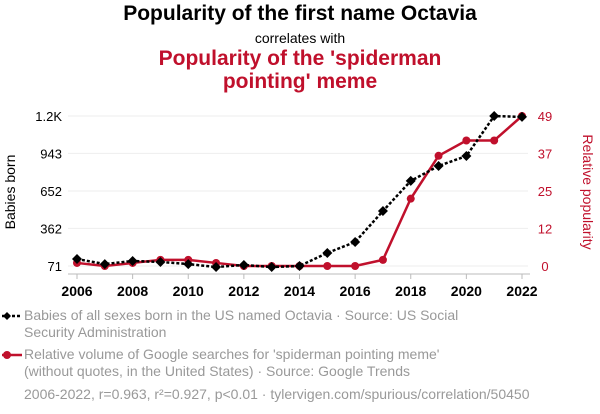 This screenshot has height=414, width=600. Describe the element at coordinates (545, 191) in the screenshot. I see `y2-tick-label: 25` at that location.